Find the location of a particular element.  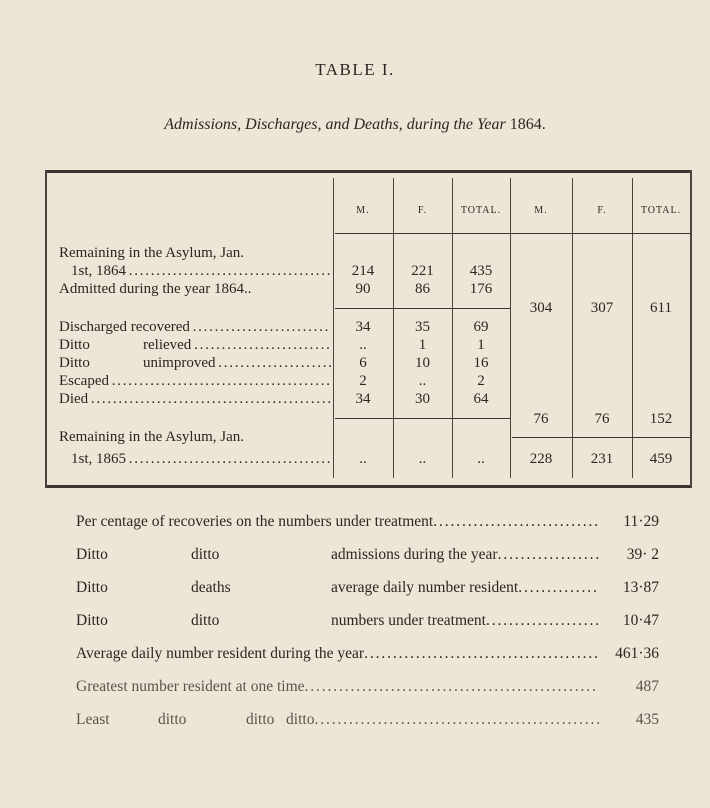

summary-label: average daily number resident is located at coordinates (425, 587).